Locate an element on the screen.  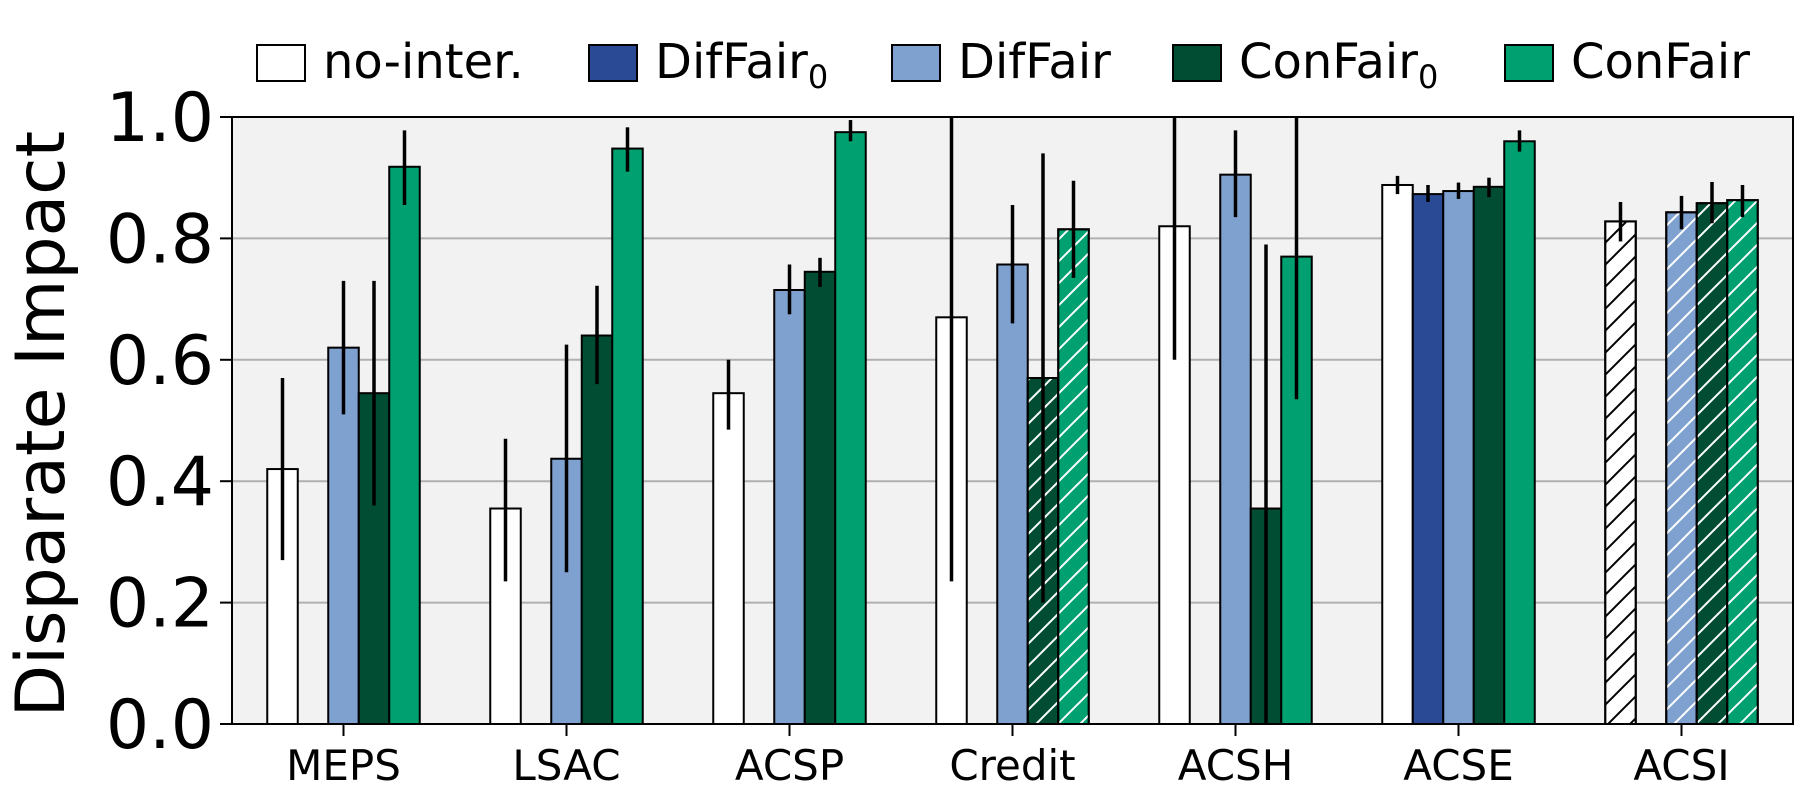
y-tick-label: 0.2 is located at coordinates (160, 604).